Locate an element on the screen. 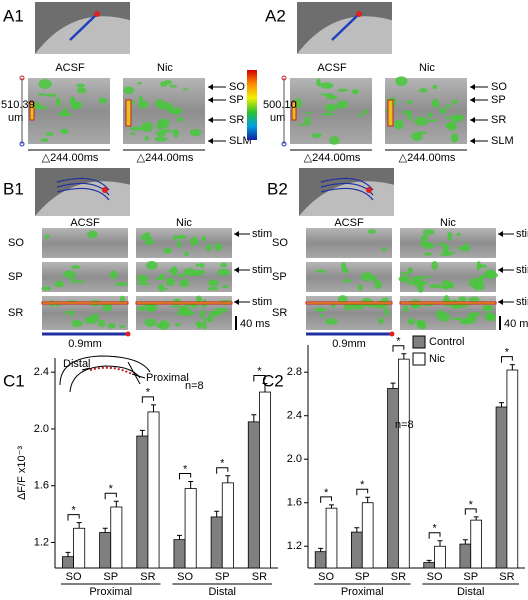 This screenshot has height=600, width=528. legend-swatch is located at coordinates (419, 359).